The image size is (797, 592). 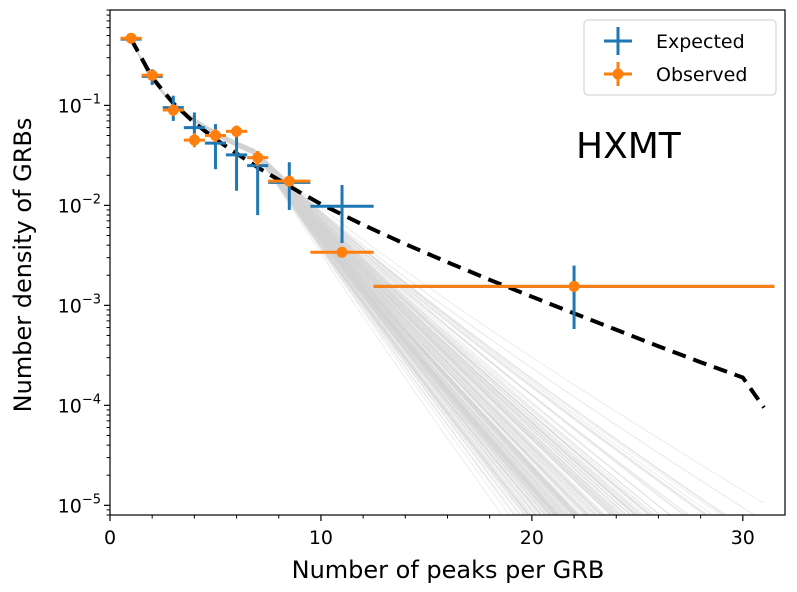 What do you see at coordinates (701, 75) in the screenshot?
I see `legend-label-observed: Observed` at bounding box center [701, 75].